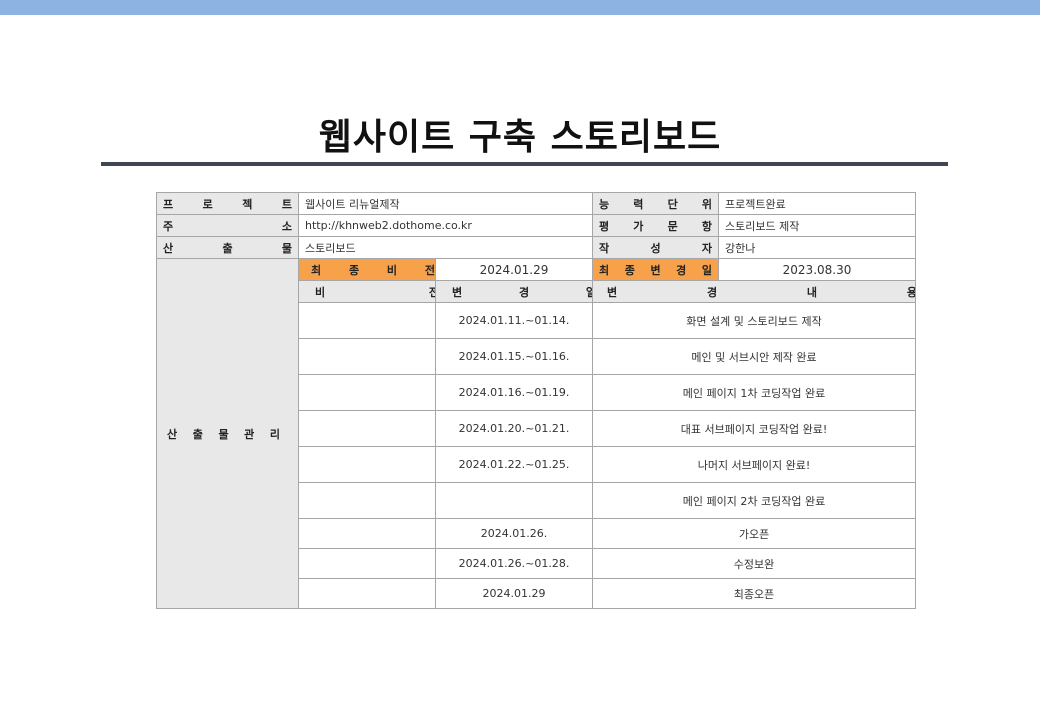 The height and width of the screenshot is (720, 1040). What do you see at coordinates (754, 291) in the screenshot?
I see `col-content-header: 변경내용` at bounding box center [754, 291].